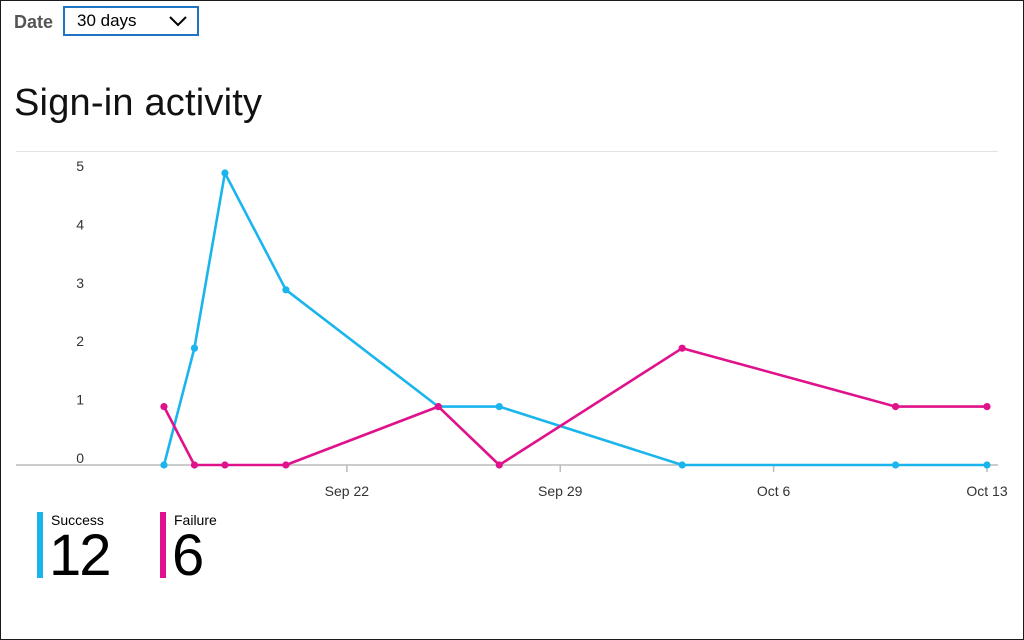 The image size is (1024, 640). Describe the element at coordinates (40, 545) in the screenshot. I see `legend-swatch-success` at that location.